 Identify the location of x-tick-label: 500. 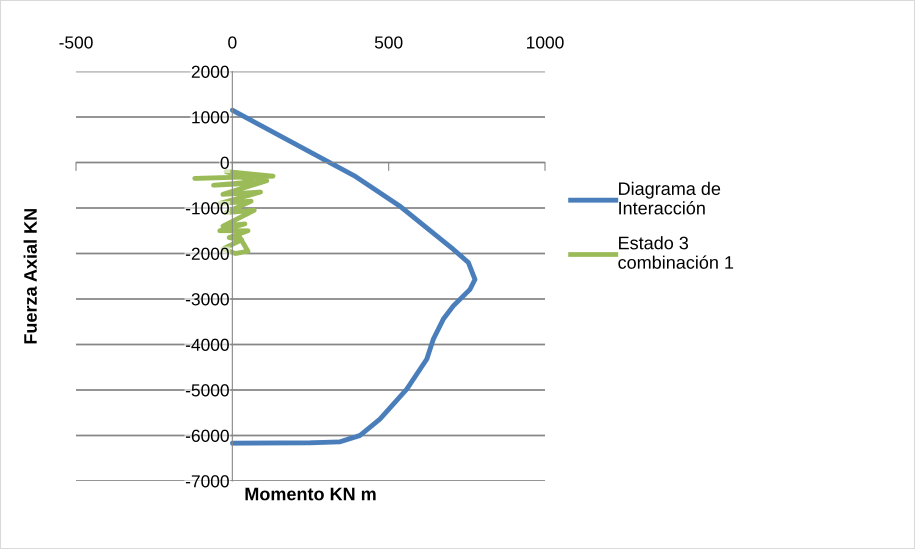
(388, 42).